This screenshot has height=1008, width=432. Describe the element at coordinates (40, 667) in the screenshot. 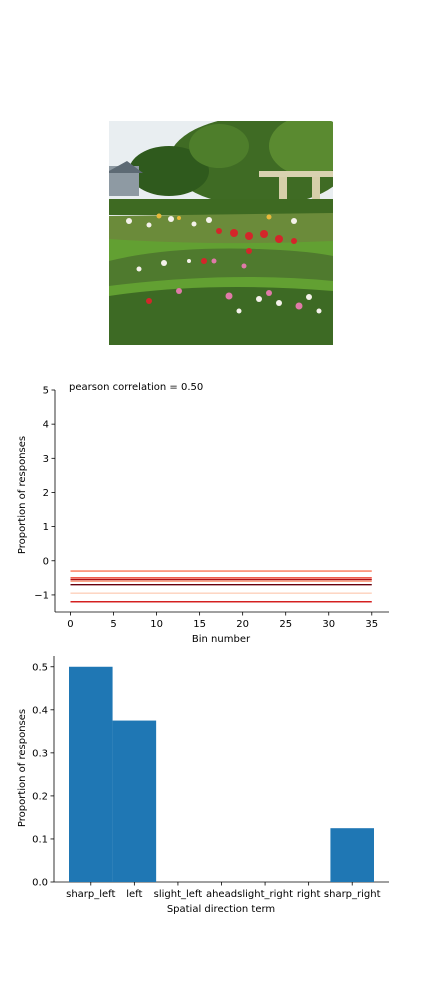

I see `y-tick-label: 0.5` at that location.